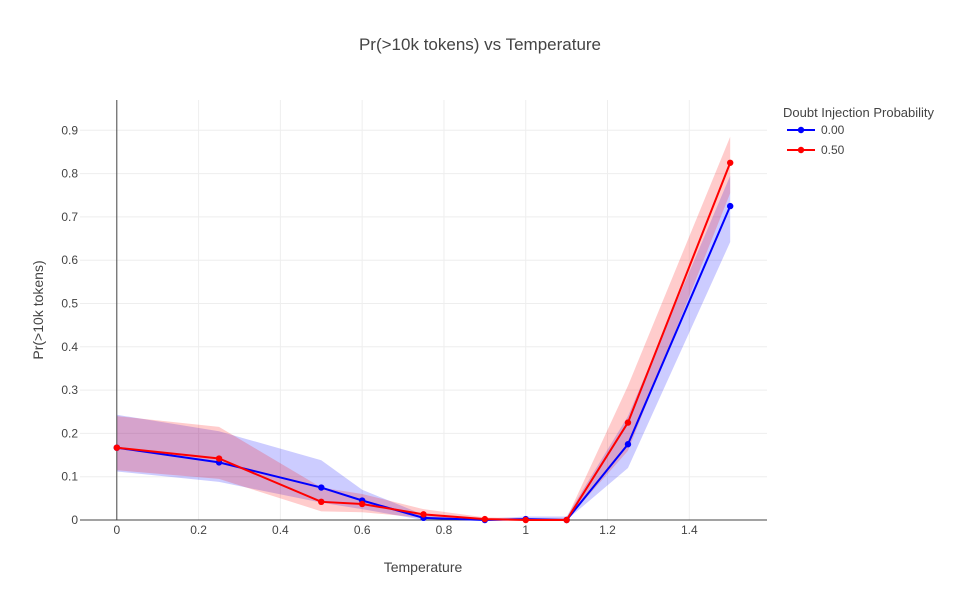  Describe the element at coordinates (116, 530) in the screenshot. I see `x-tick-label: 0` at that location.